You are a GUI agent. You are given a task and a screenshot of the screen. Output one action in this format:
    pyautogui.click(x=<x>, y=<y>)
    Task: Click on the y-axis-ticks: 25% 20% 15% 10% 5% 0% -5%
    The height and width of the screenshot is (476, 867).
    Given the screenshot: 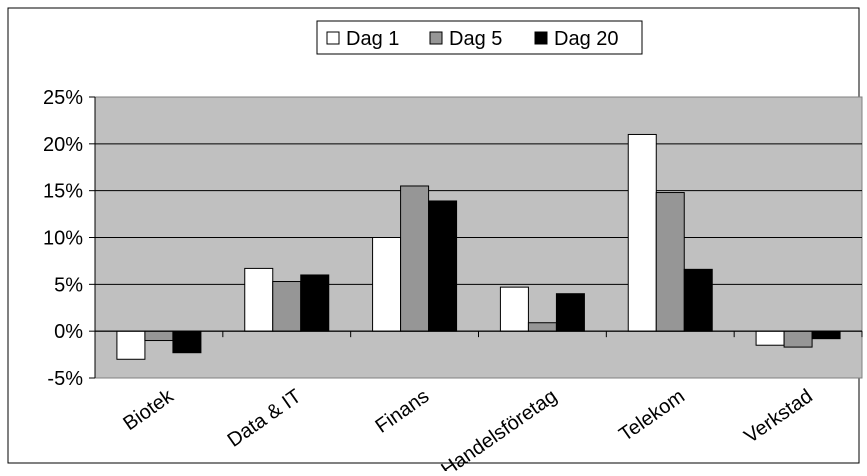 What is the action you would take?
    pyautogui.click(x=69, y=238)
    